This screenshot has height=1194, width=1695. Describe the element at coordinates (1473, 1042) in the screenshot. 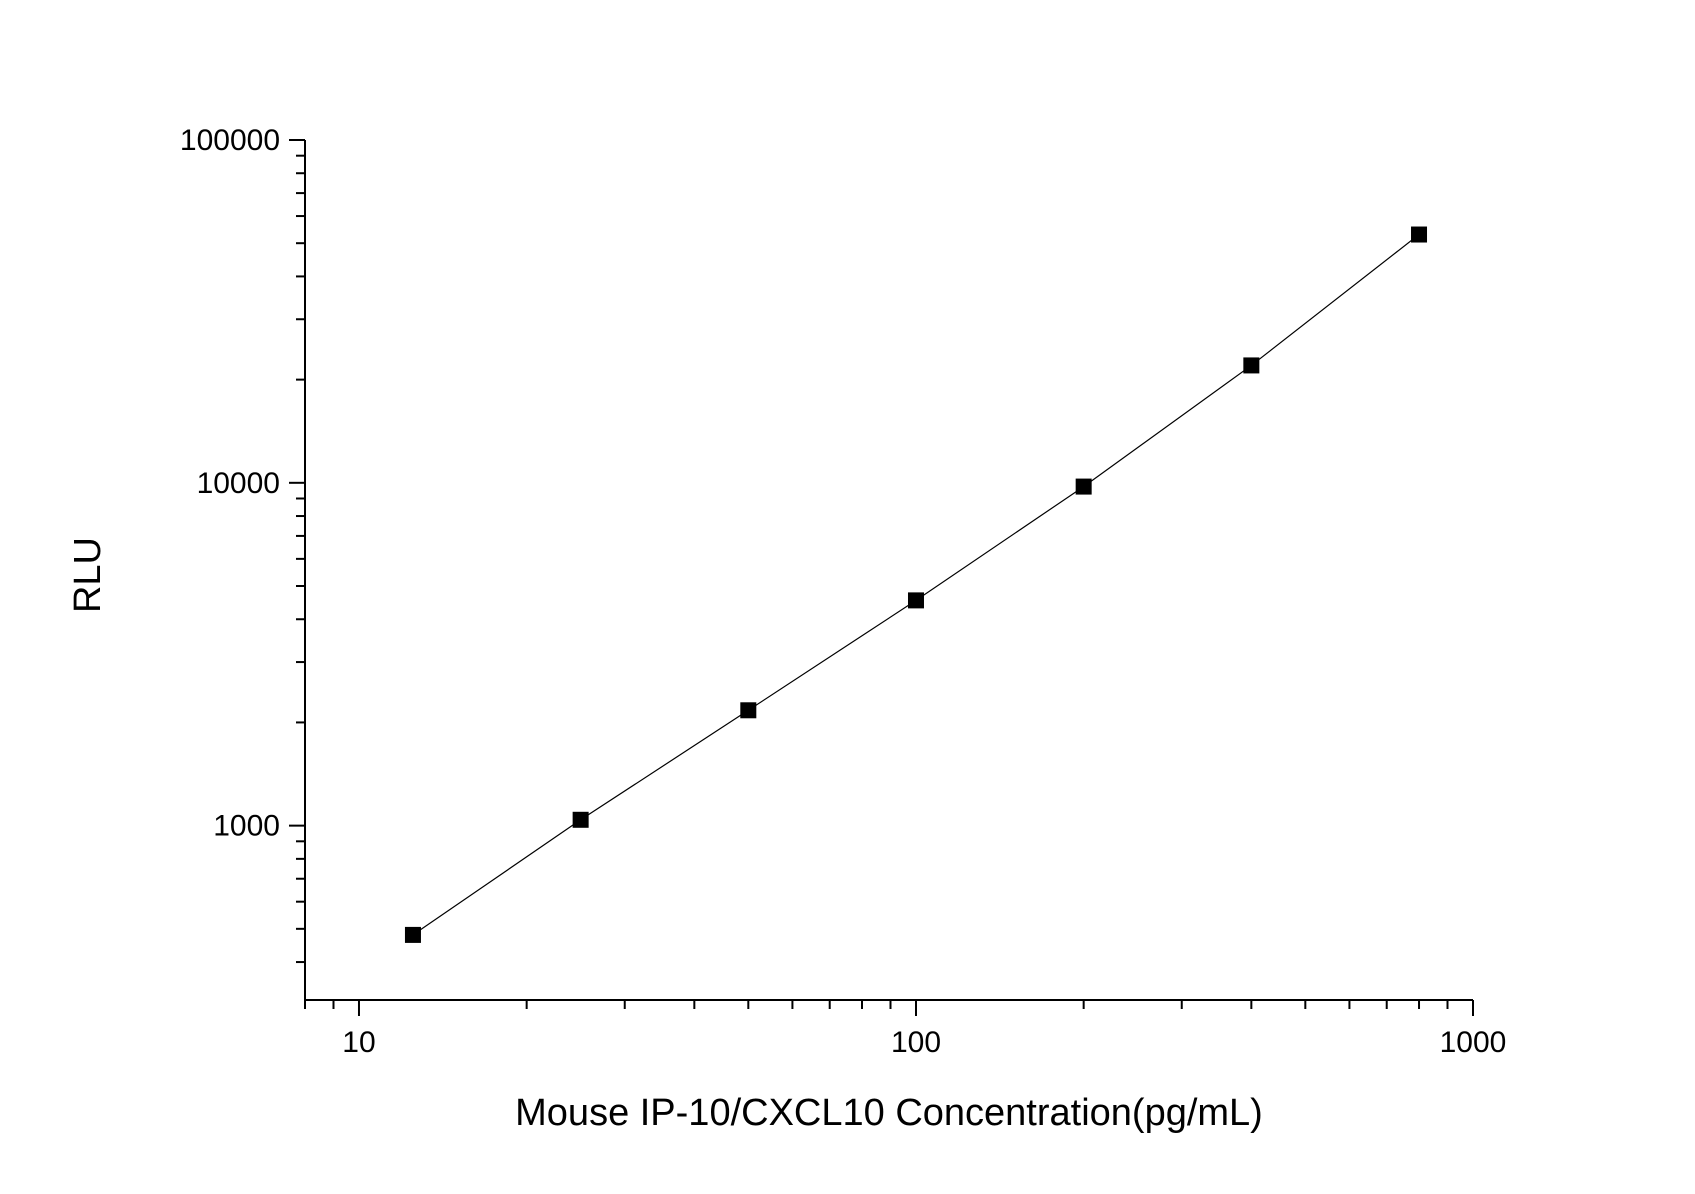

I see `x-tick-label: 1000` at that location.